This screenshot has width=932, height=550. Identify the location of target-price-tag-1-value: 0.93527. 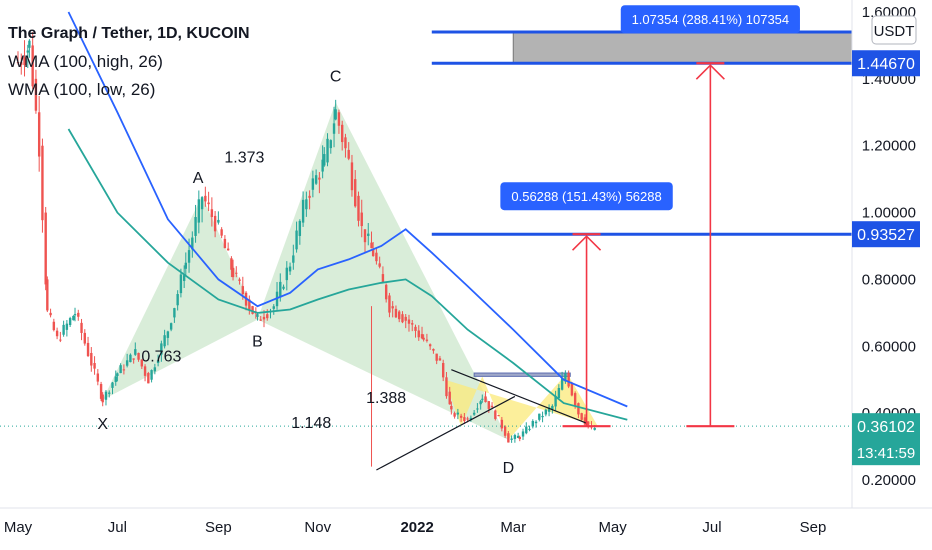
(886, 235).